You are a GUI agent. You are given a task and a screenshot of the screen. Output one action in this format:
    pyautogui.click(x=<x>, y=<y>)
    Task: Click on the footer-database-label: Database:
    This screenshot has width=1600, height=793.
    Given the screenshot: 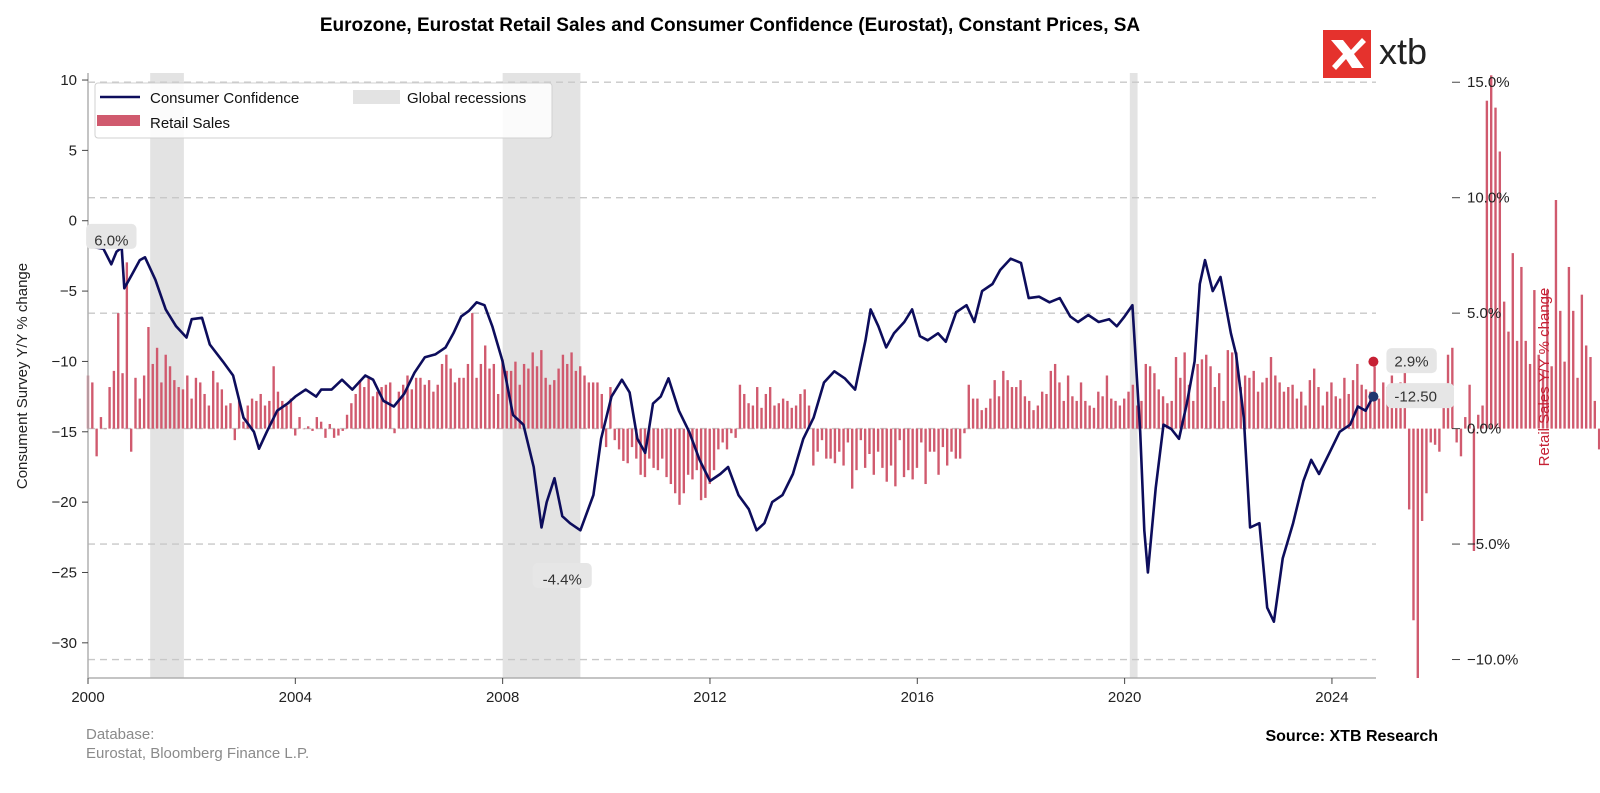 What is the action you would take?
    pyautogui.click(x=120, y=734)
    